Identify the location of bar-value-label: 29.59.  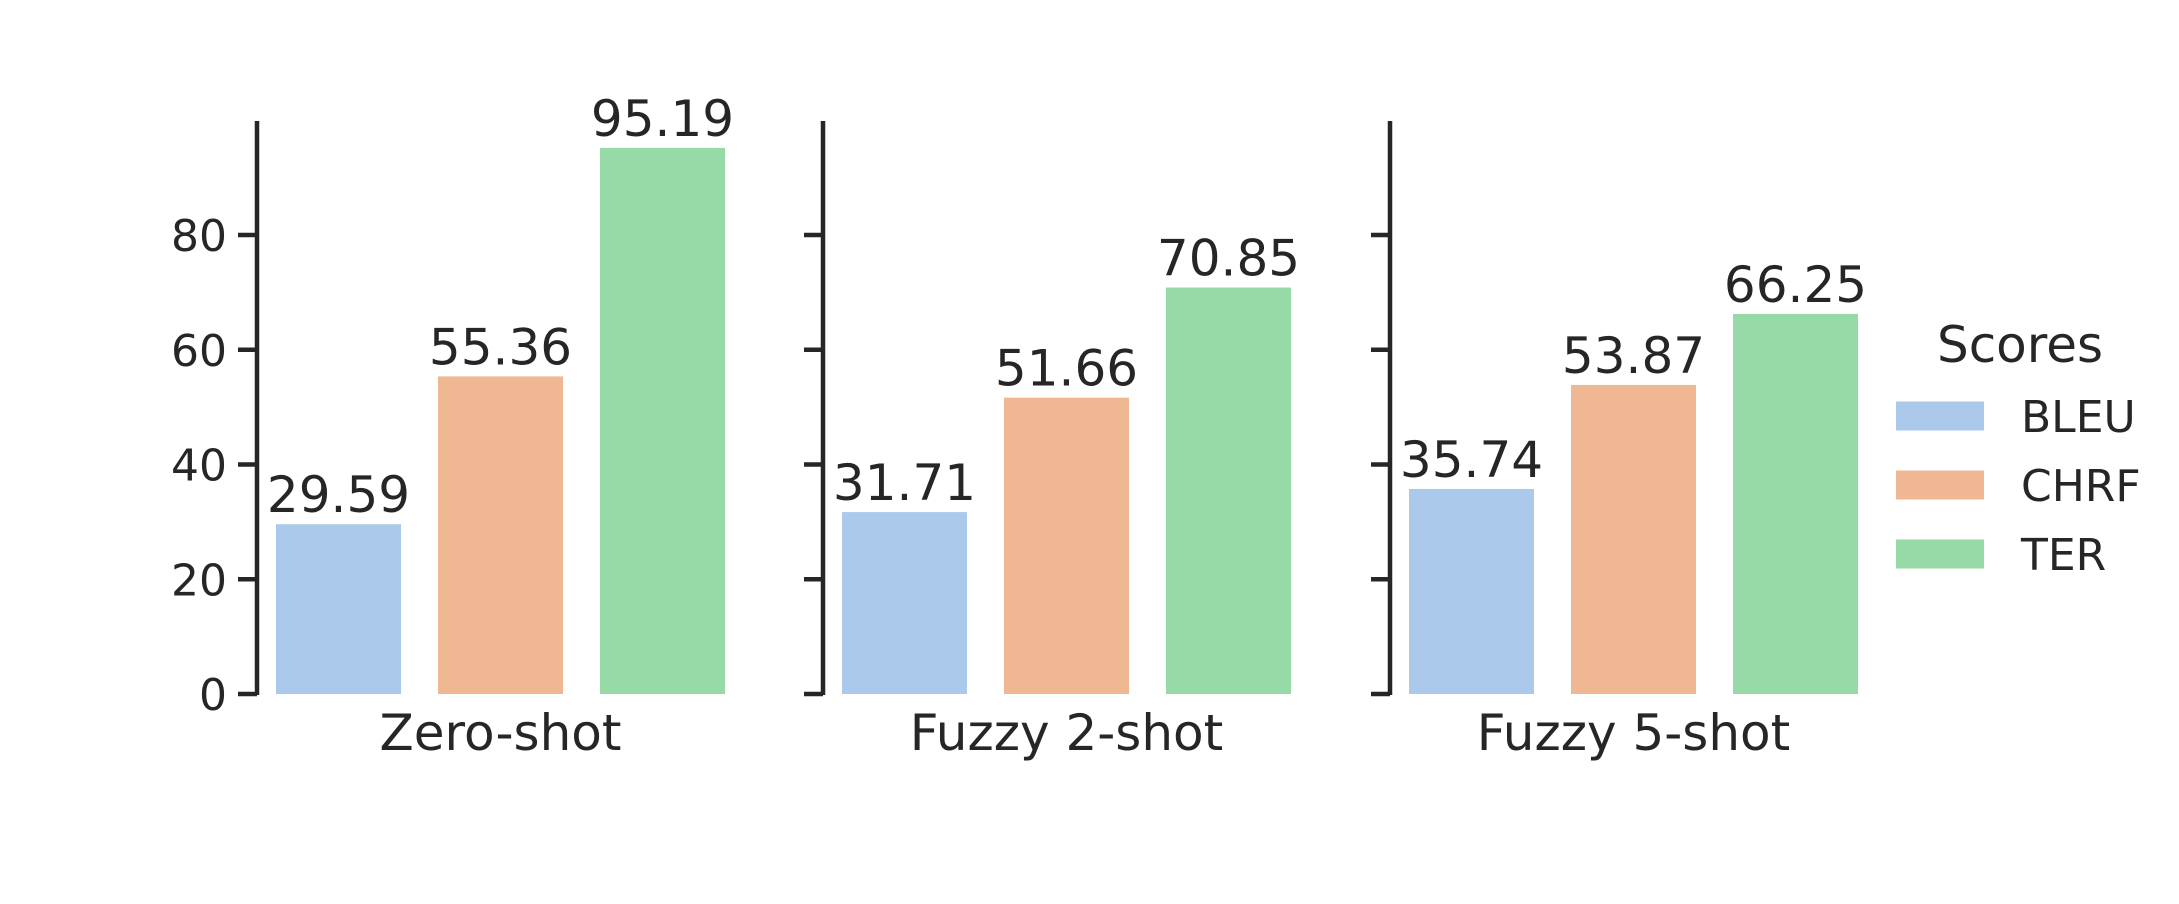
(338, 495).